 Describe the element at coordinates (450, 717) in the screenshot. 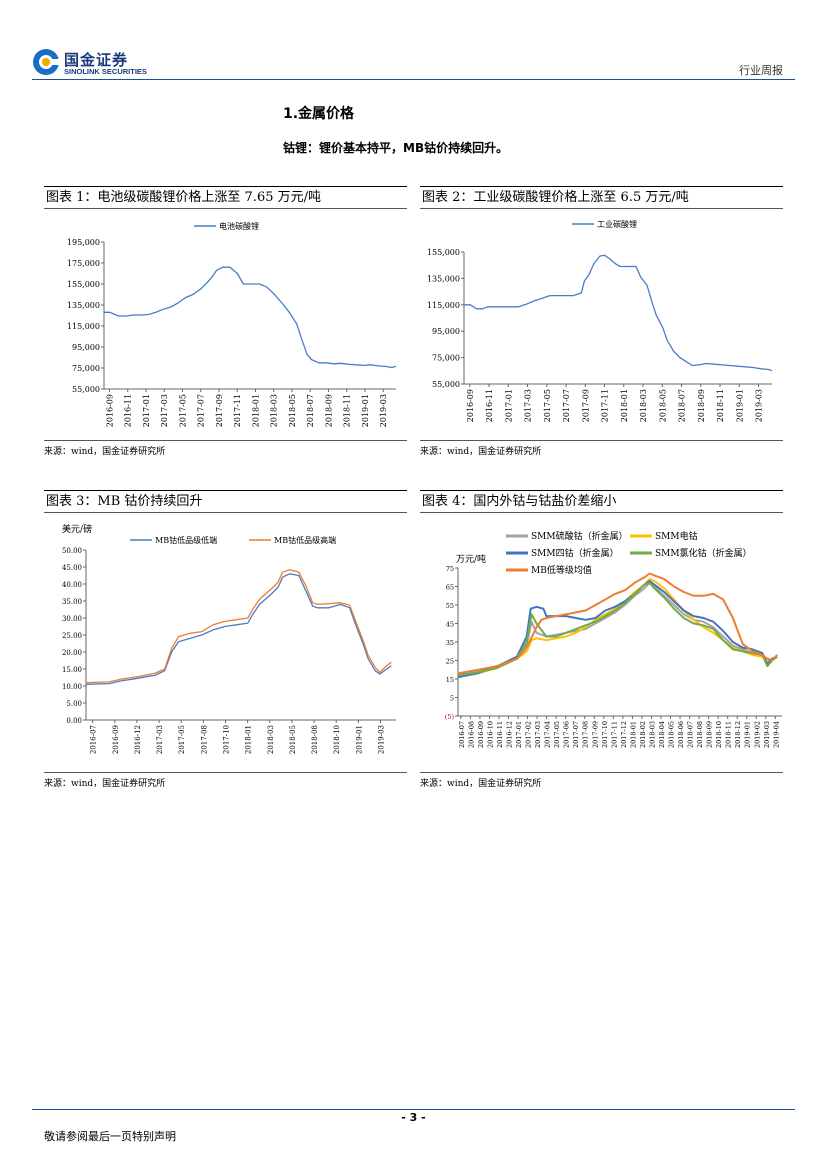

I see `y-tick-label: (5)` at that location.